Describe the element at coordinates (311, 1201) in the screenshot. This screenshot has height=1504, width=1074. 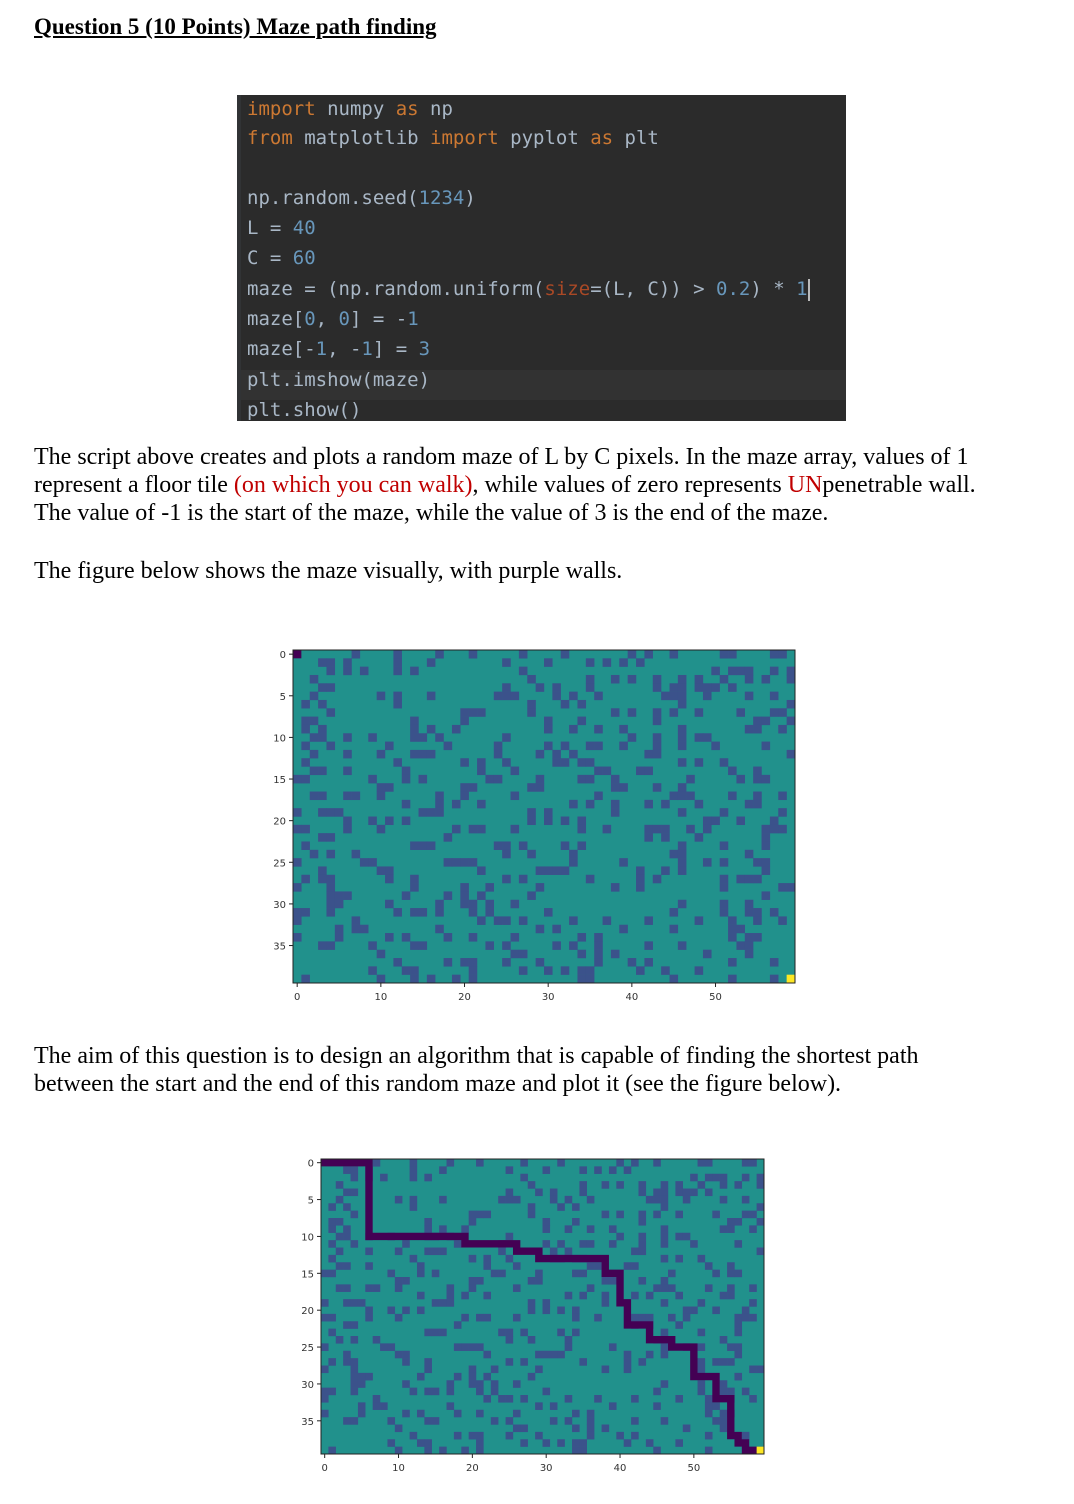
I see `y-tick-label: 5` at that location.